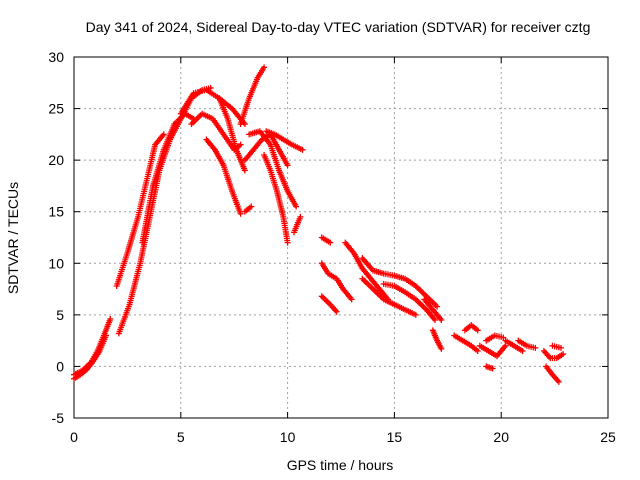 Image resolution: width=640 pixels, height=480 pixels. Describe the element at coordinates (60, 366) in the screenshot. I see `y-tick-label: 0` at that location.